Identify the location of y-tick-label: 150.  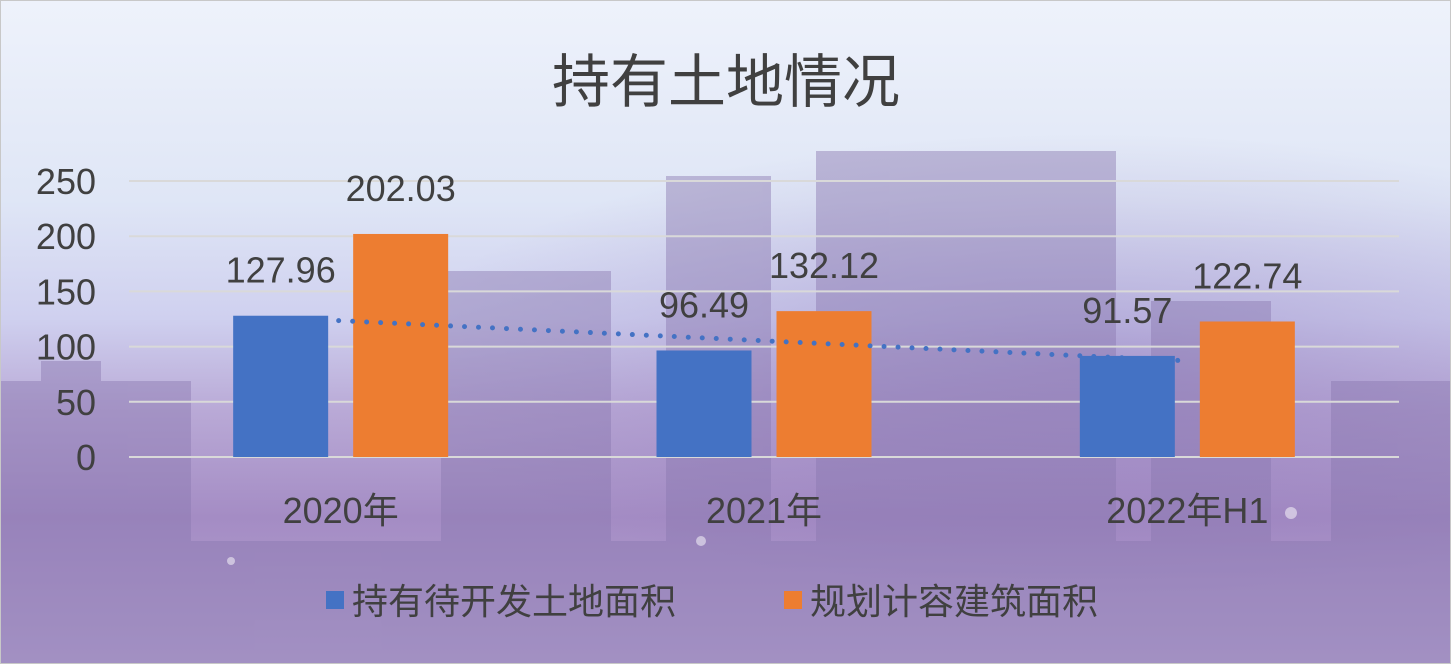
(66, 291).